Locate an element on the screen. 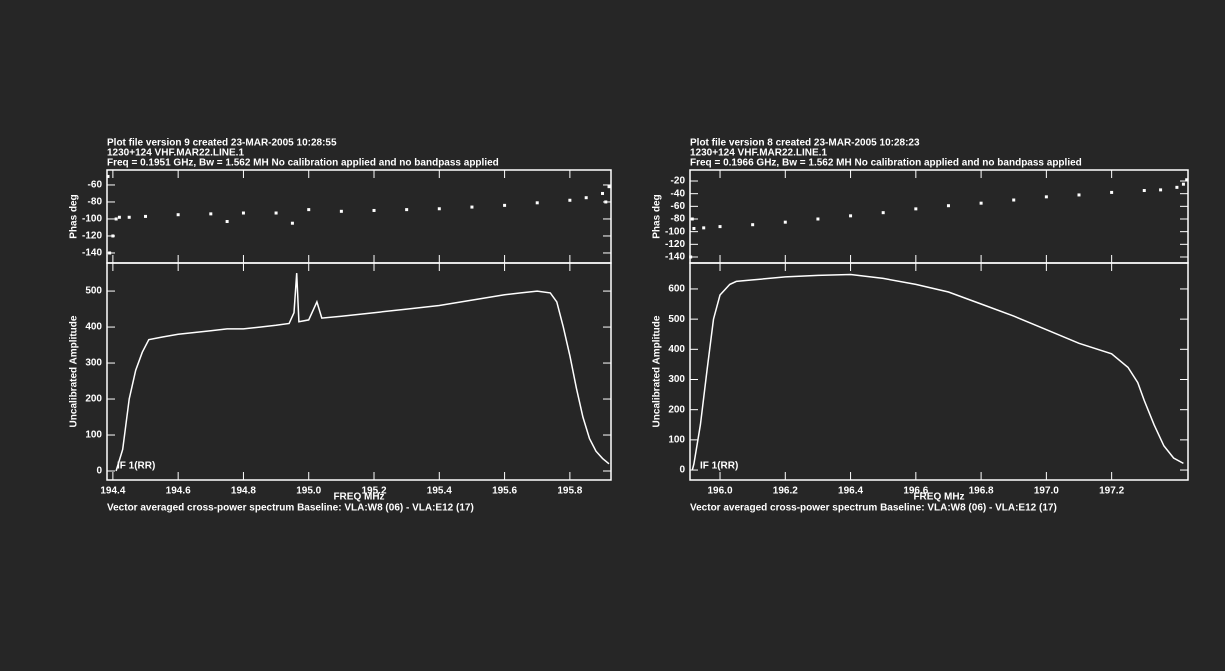  x-tick-label: 196.6 is located at coordinates (915, 491).